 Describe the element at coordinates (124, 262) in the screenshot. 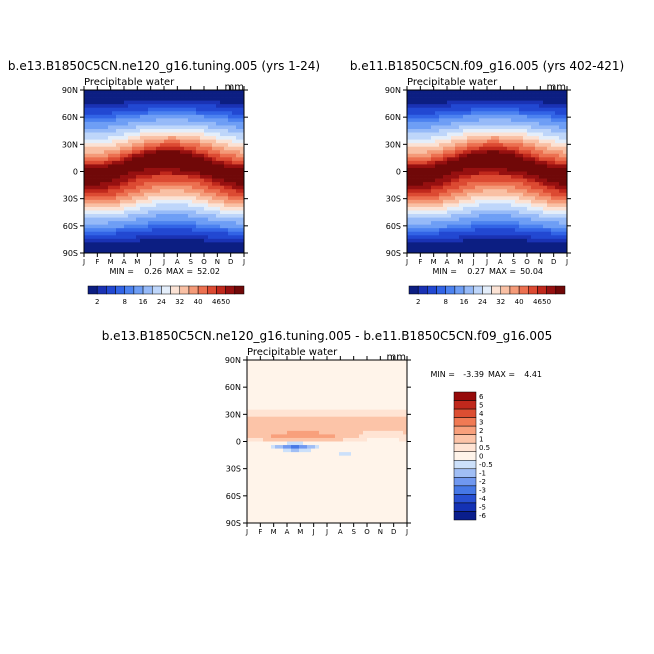

I see `panel-1-xtick-label: A` at that location.